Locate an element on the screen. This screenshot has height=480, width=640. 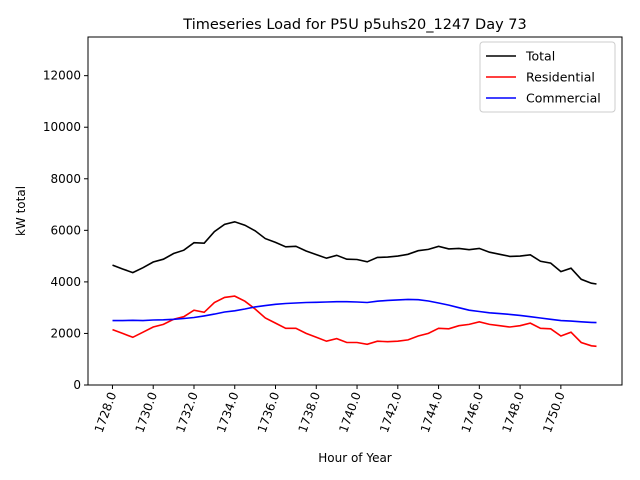
y-tick-label: 2000 is located at coordinates (65, 333).